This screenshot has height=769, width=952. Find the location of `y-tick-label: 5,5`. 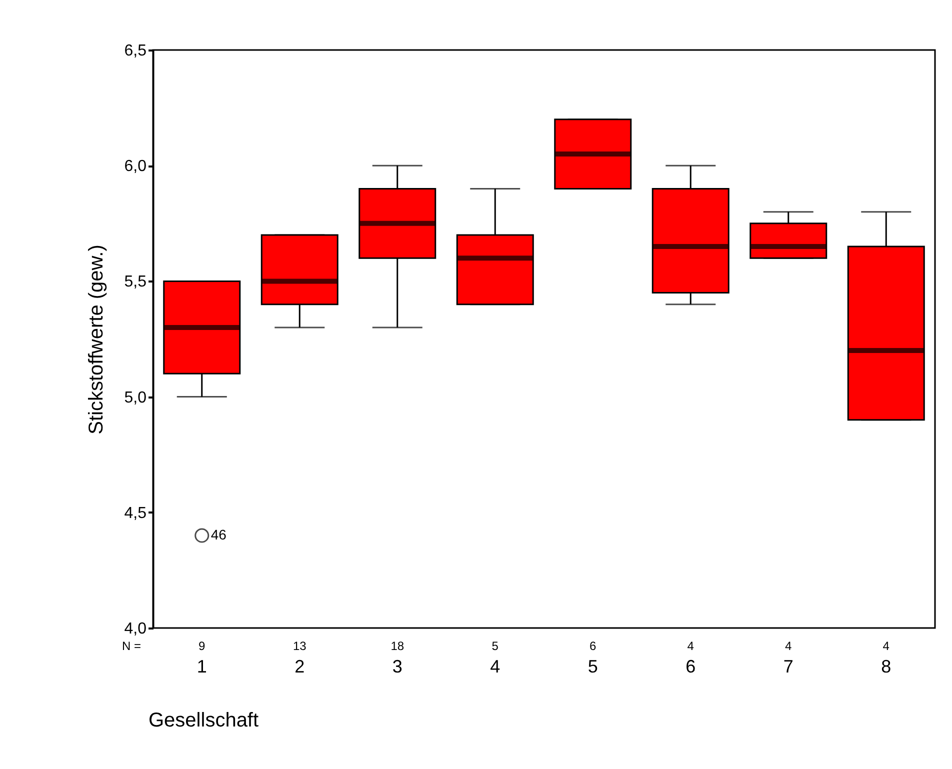

y-tick-label: 5,5 is located at coordinates (135, 282).